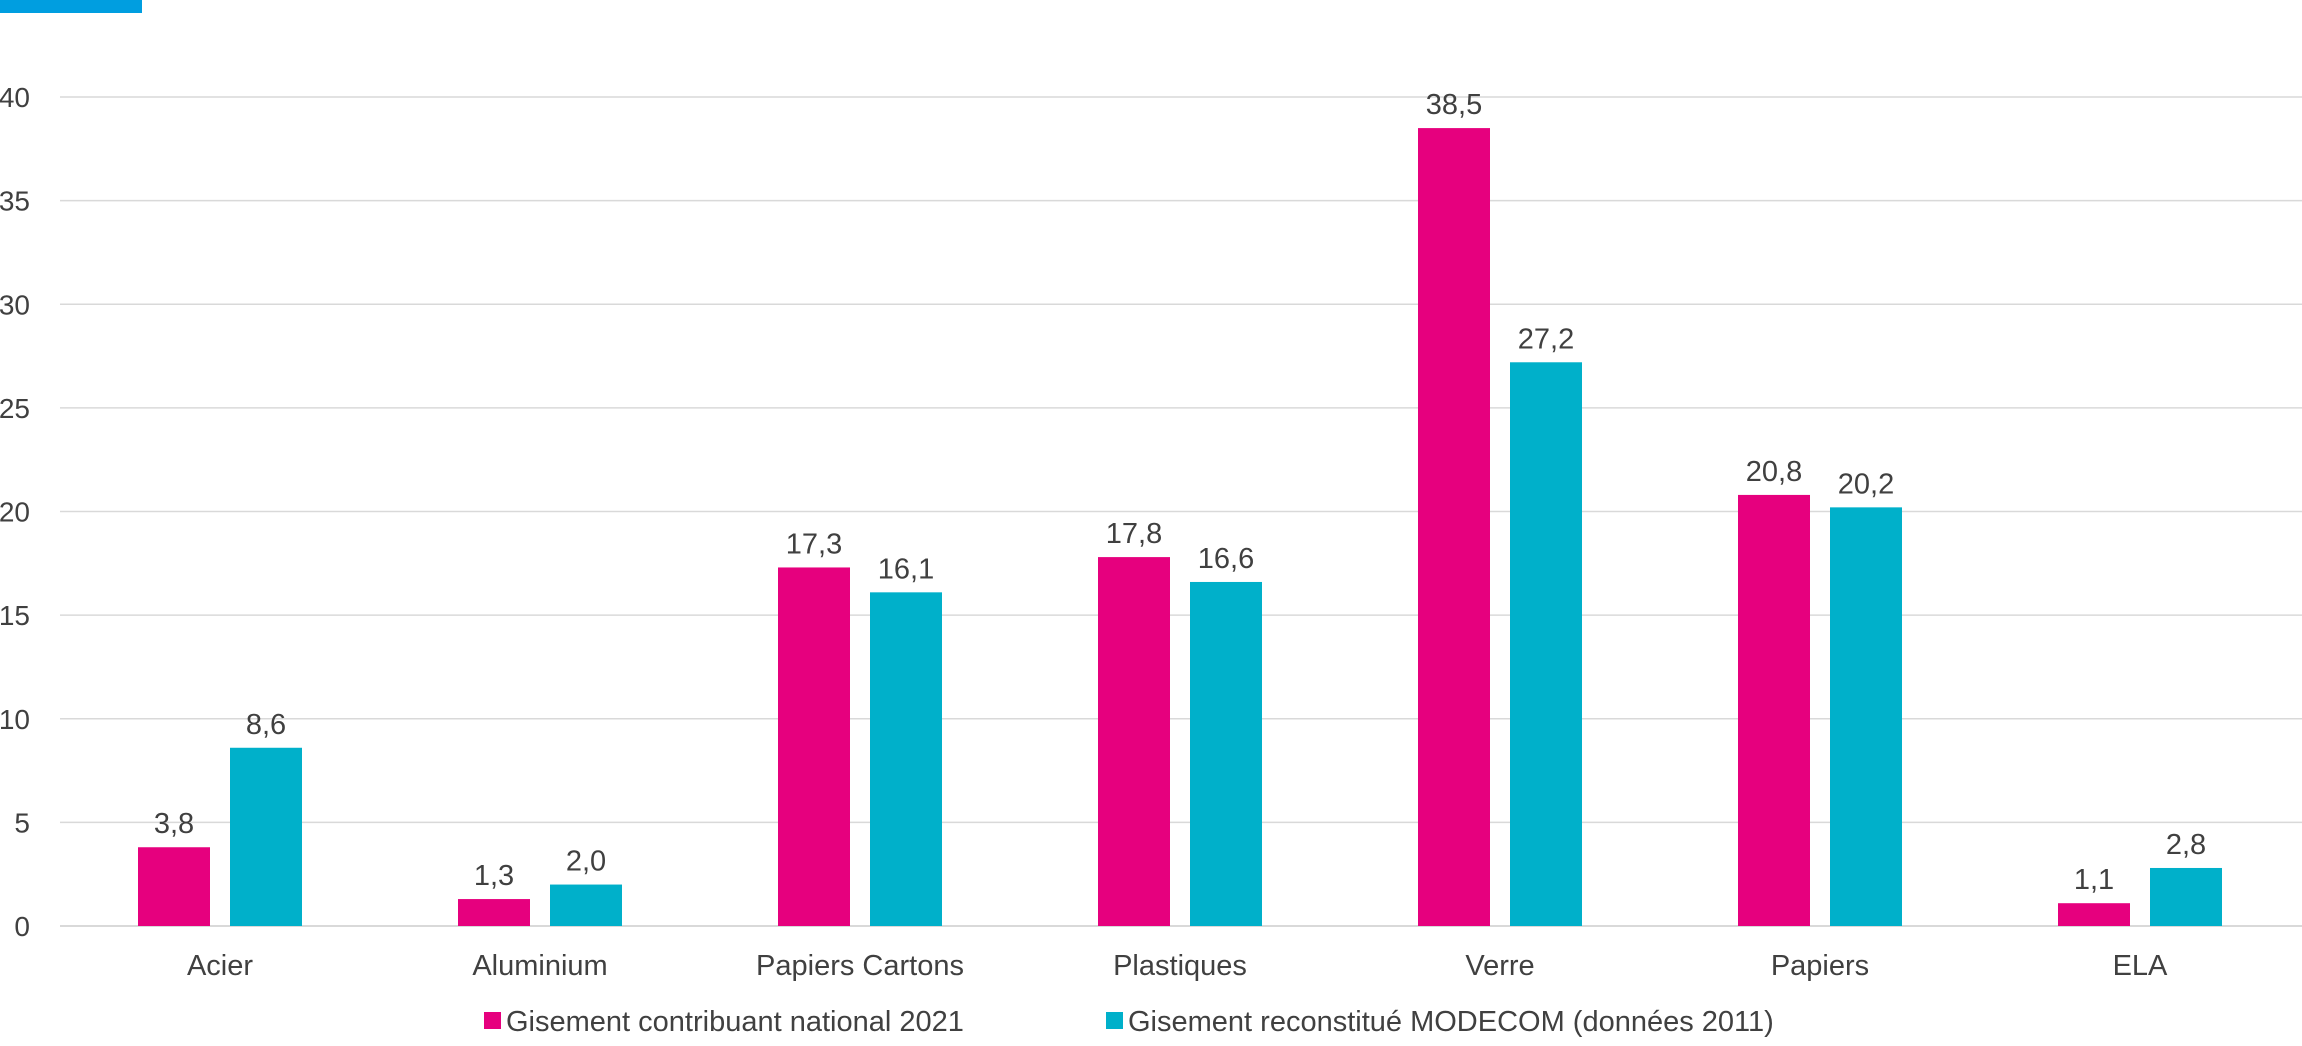  Describe the element at coordinates (1499, 966) in the screenshot. I see `x-category-label: Verre` at that location.